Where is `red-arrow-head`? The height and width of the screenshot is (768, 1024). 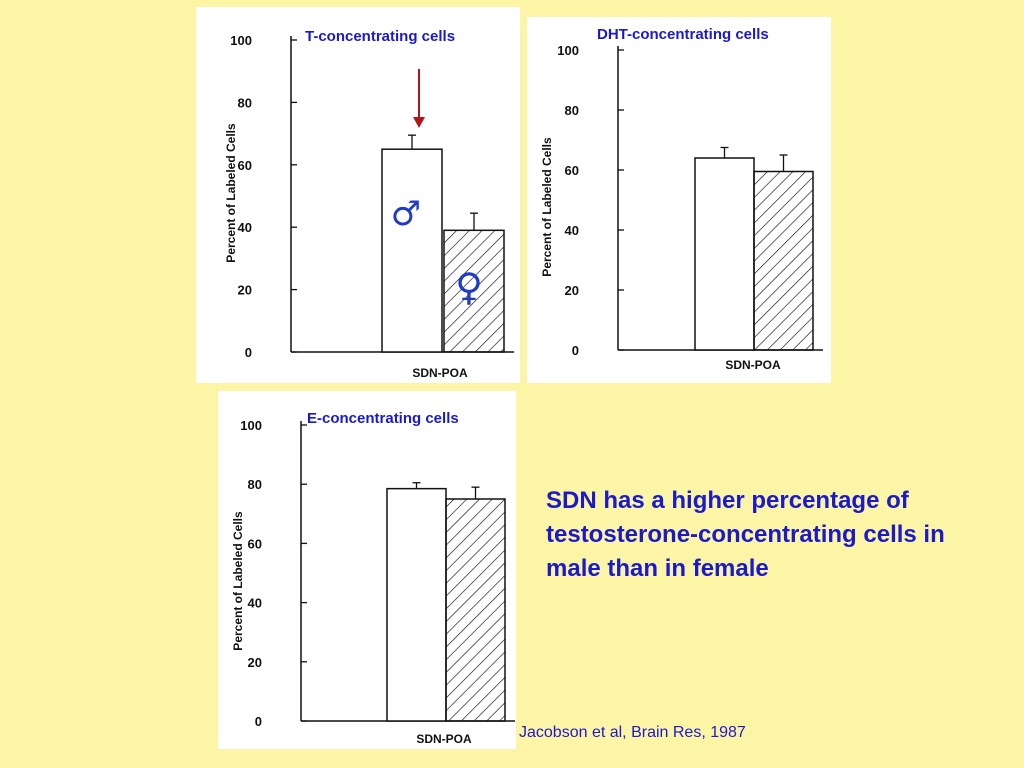 red-arrow-head is located at coordinates (419, 122).